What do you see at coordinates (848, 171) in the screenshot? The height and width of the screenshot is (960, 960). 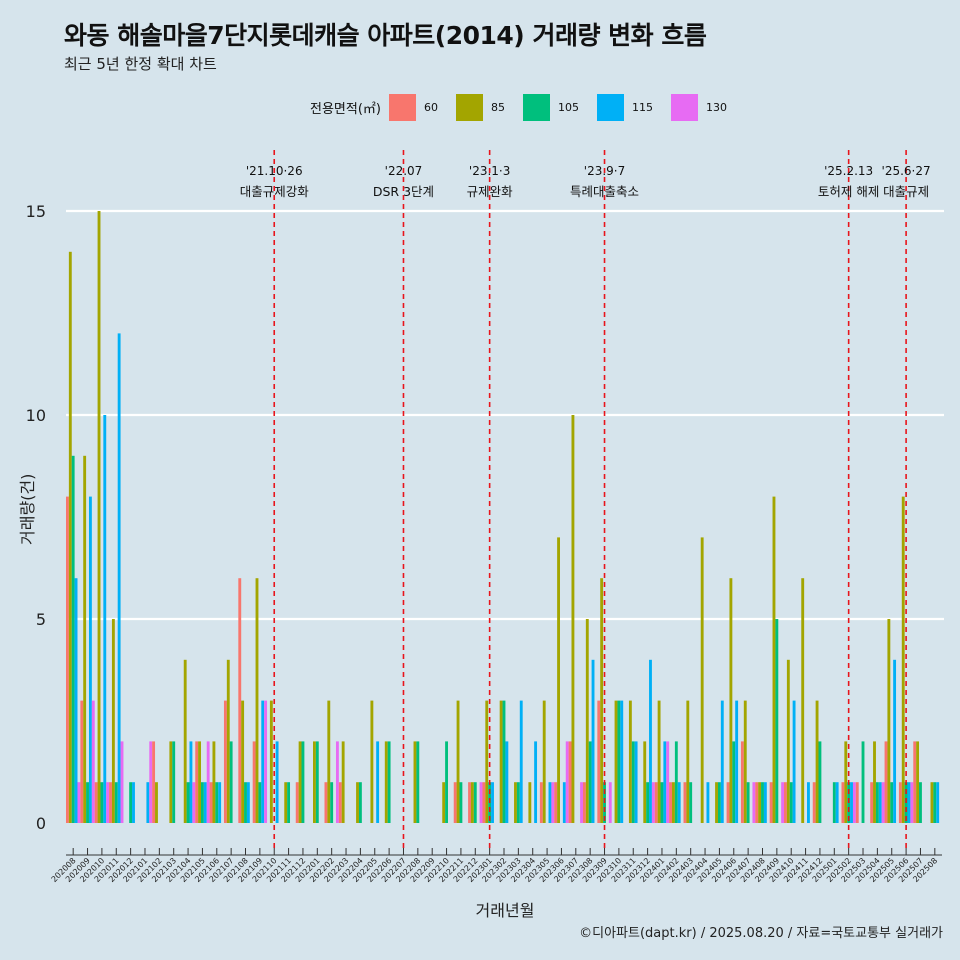 I see `event-date-202502: '25.2.13` at bounding box center [848, 171].